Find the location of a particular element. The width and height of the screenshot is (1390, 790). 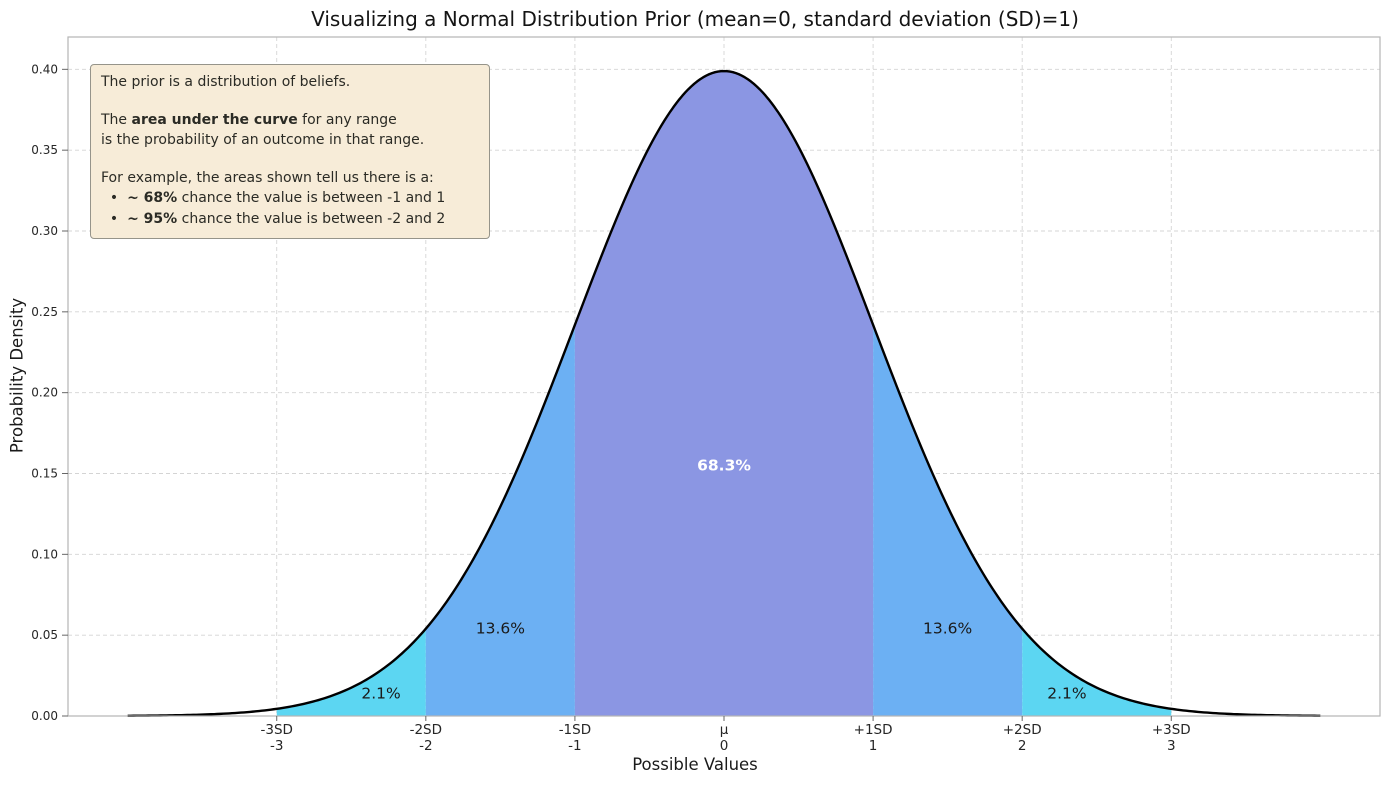

y-tick-label: 0.25 is located at coordinates (44, 312).